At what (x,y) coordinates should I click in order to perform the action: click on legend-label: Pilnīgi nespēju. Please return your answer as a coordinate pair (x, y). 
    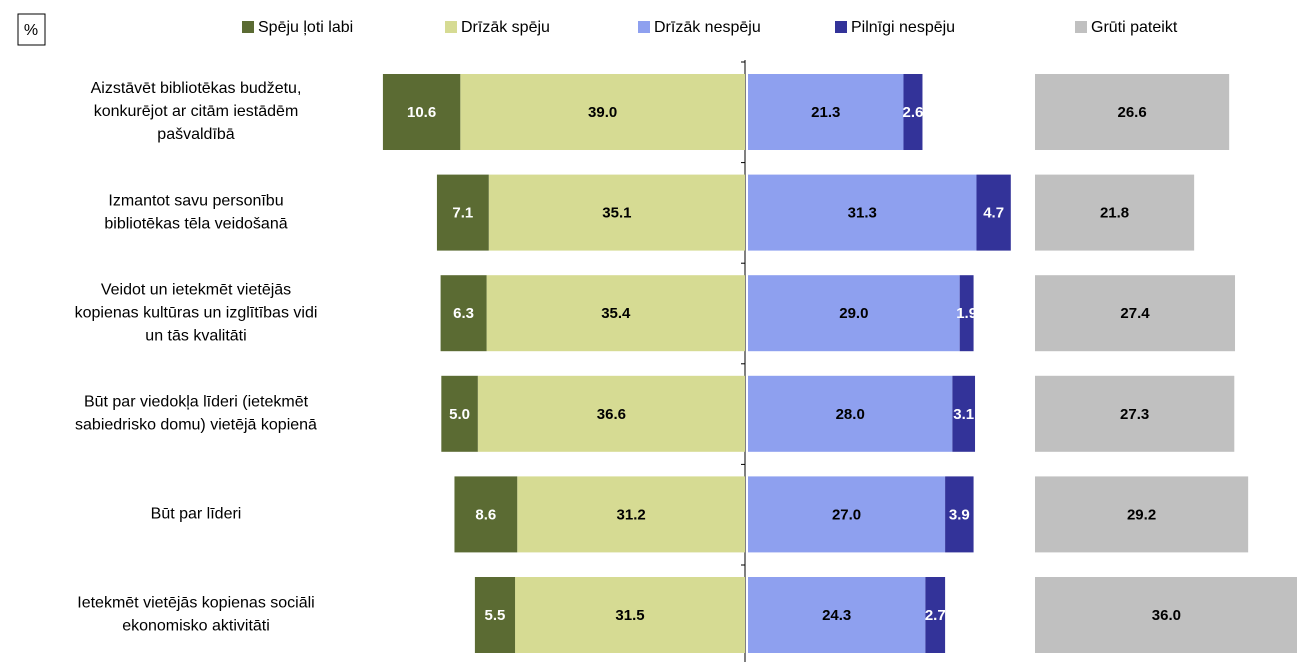
    Looking at the image, I should click on (903, 27).